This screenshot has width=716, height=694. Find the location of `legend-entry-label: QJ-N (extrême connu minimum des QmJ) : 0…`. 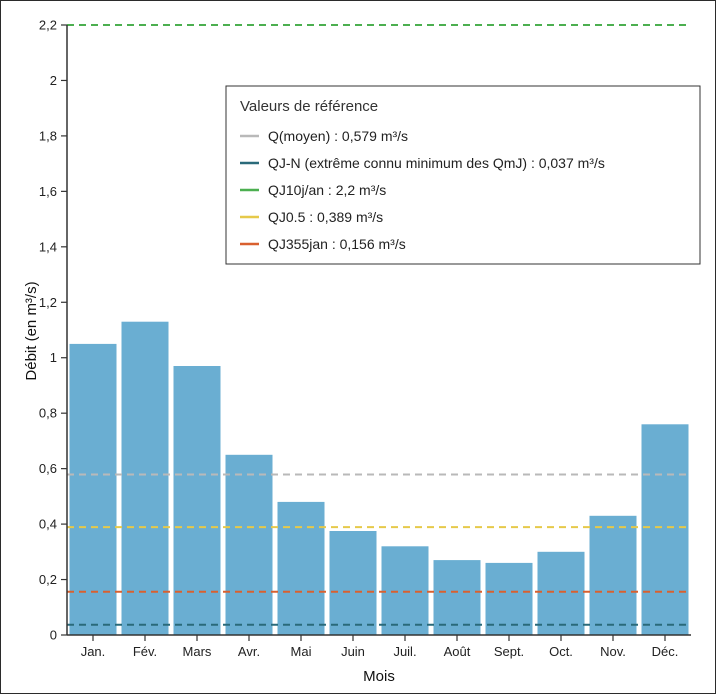

legend-entry-label: QJ-N (extrême connu minimum des QmJ) : 0… is located at coordinates (436, 163).